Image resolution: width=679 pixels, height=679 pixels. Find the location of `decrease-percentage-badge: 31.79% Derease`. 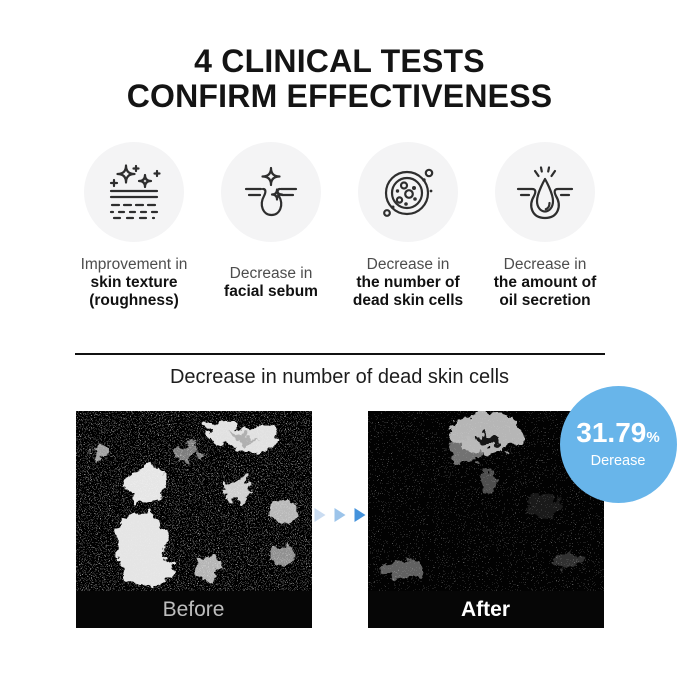

decrease-percentage-badge: 31.79% Derease is located at coordinates (618, 444).